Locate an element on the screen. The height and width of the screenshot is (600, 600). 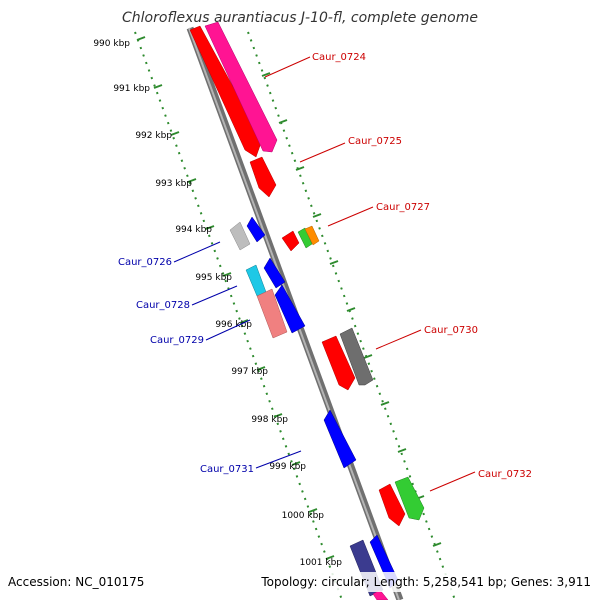
tick-label: 1000 kbp is located at coordinates (303, 516).